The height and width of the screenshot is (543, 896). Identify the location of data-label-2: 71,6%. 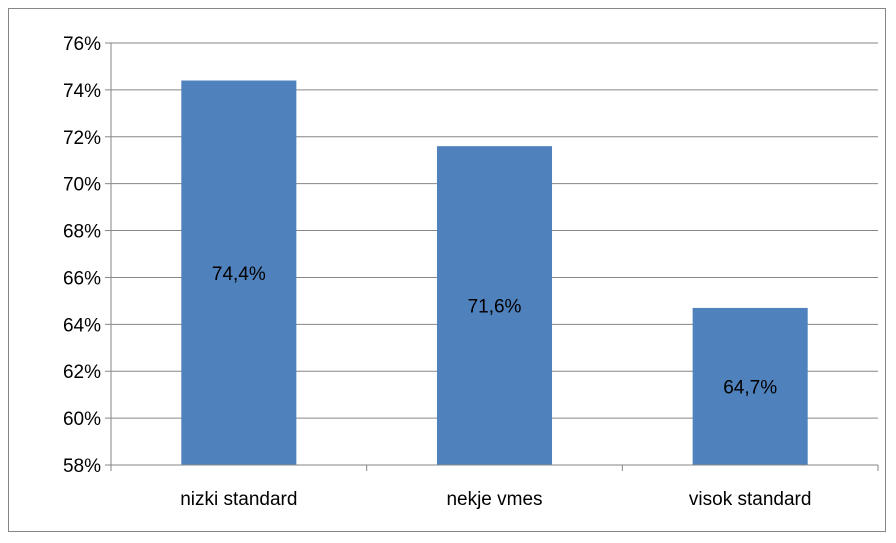
(495, 307).